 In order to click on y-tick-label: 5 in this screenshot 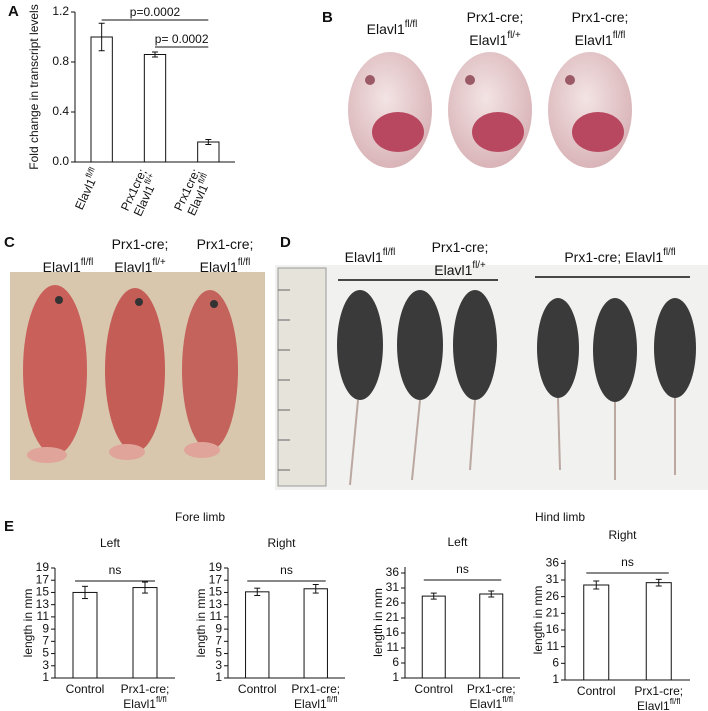, I will do `click(45, 653)`.